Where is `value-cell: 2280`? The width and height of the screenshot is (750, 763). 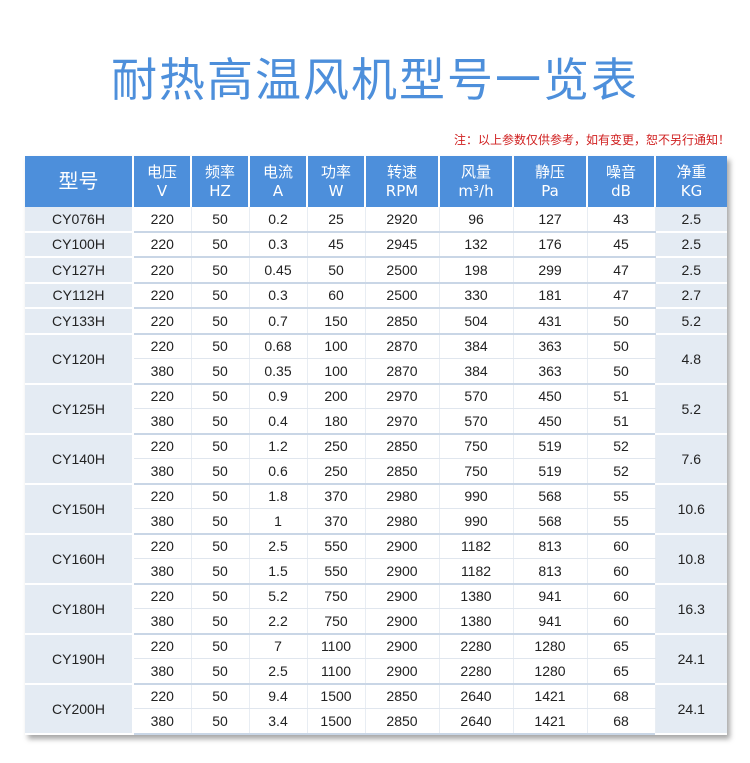
value-cell: 2280 is located at coordinates (476, 646).